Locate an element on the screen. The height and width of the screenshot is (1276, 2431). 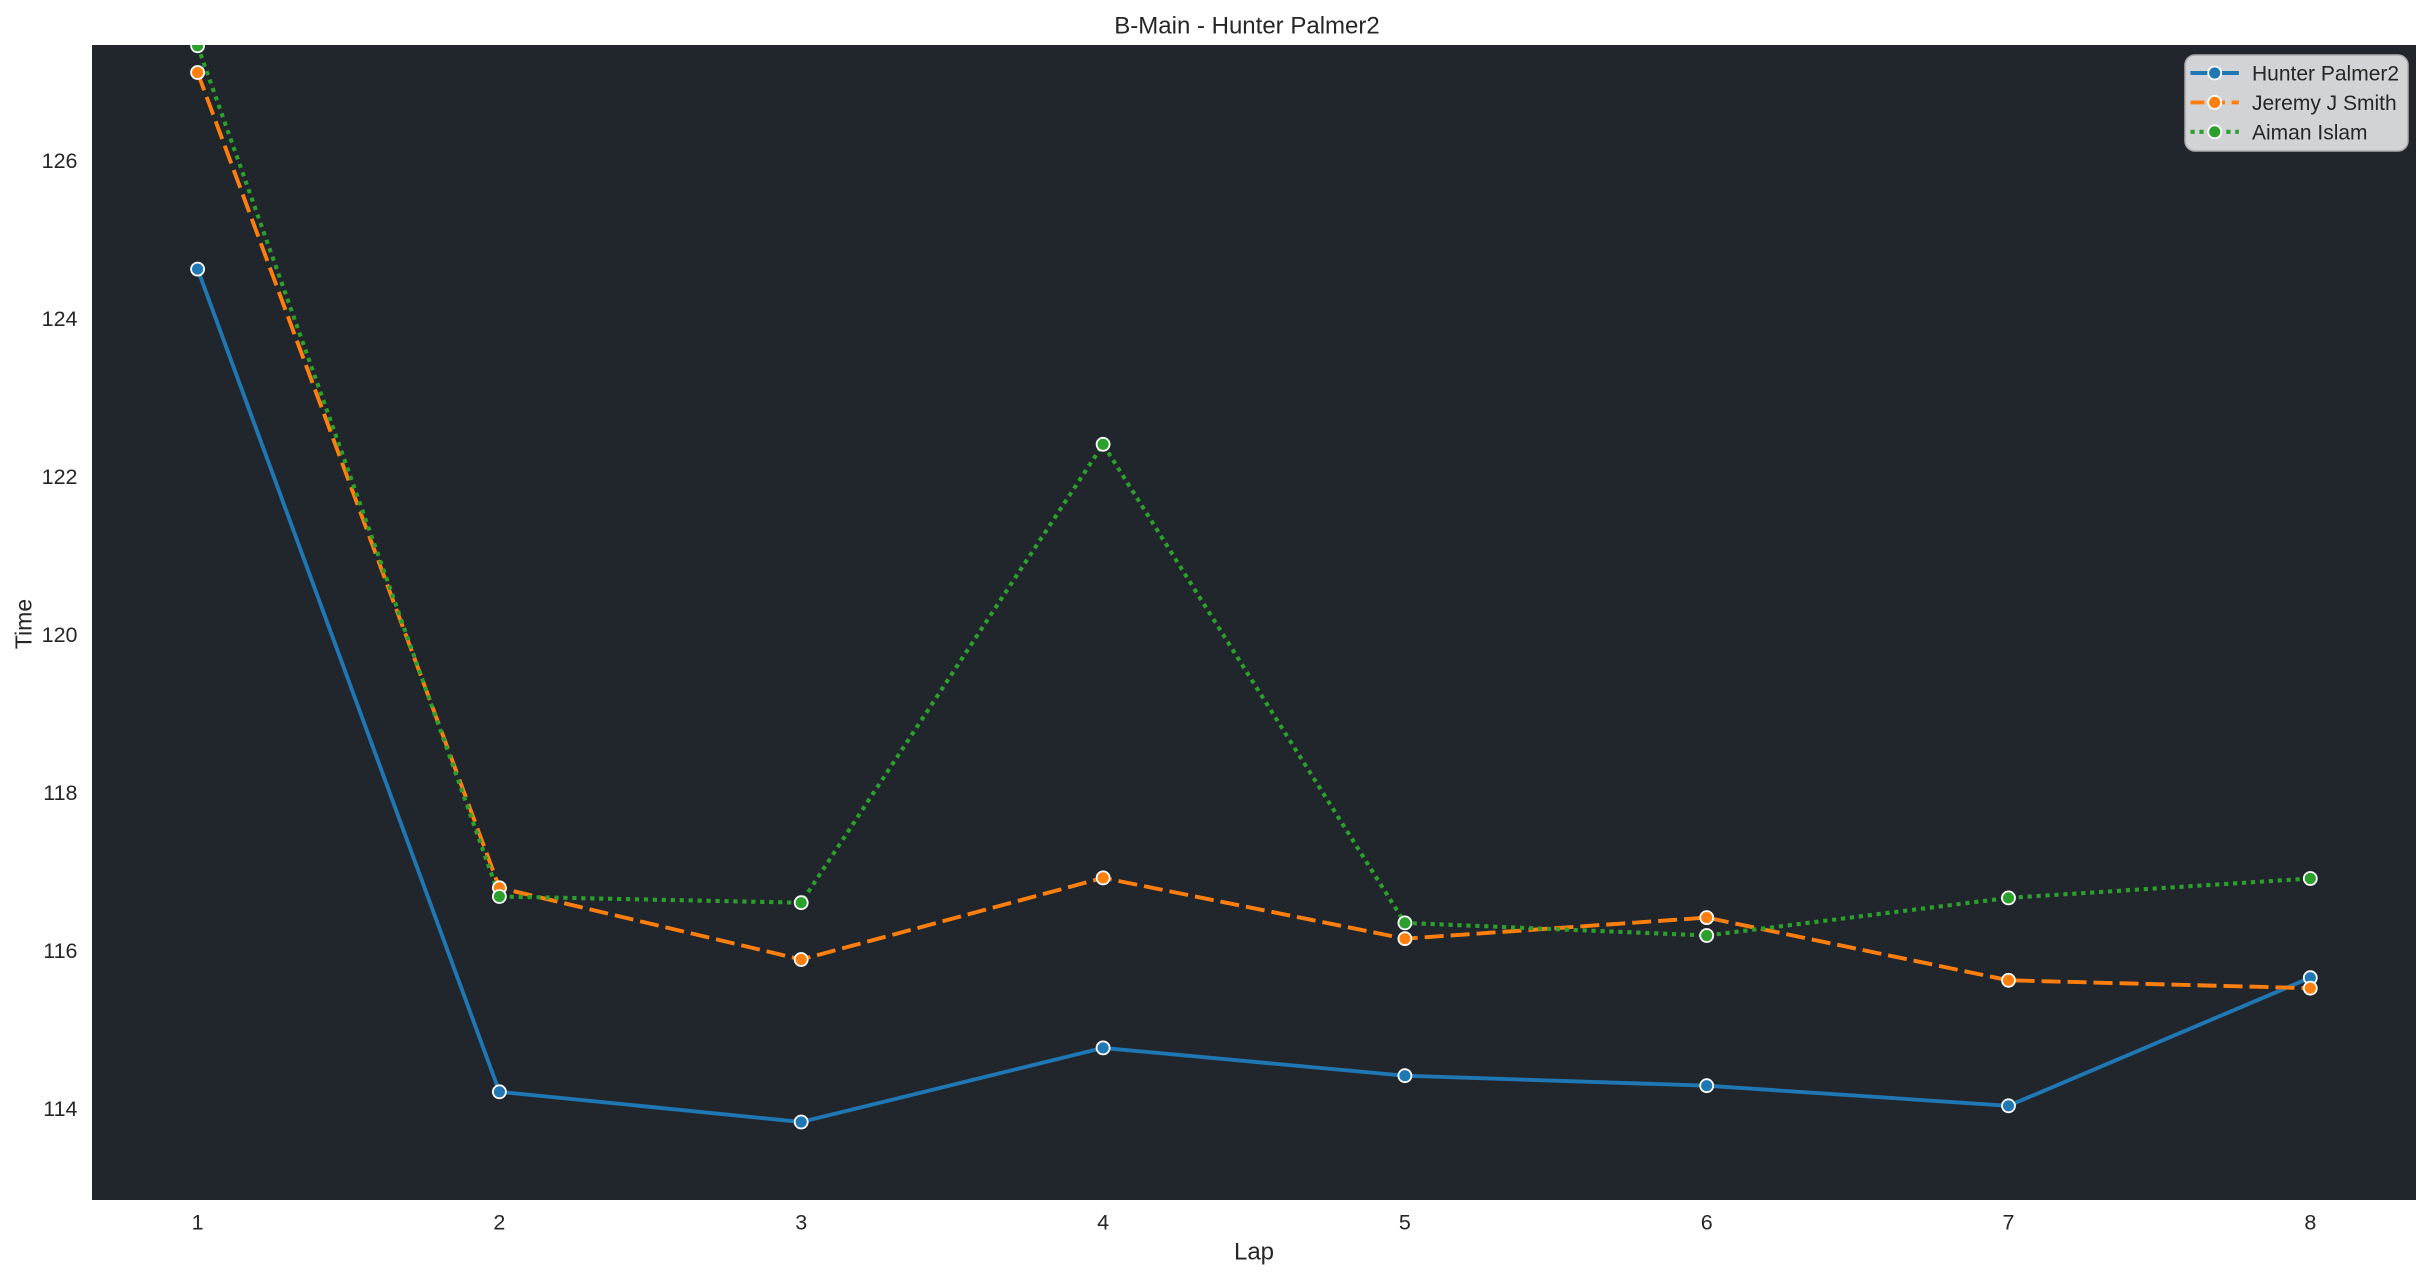
svg-text: 126 is located at coordinates (60, 161).